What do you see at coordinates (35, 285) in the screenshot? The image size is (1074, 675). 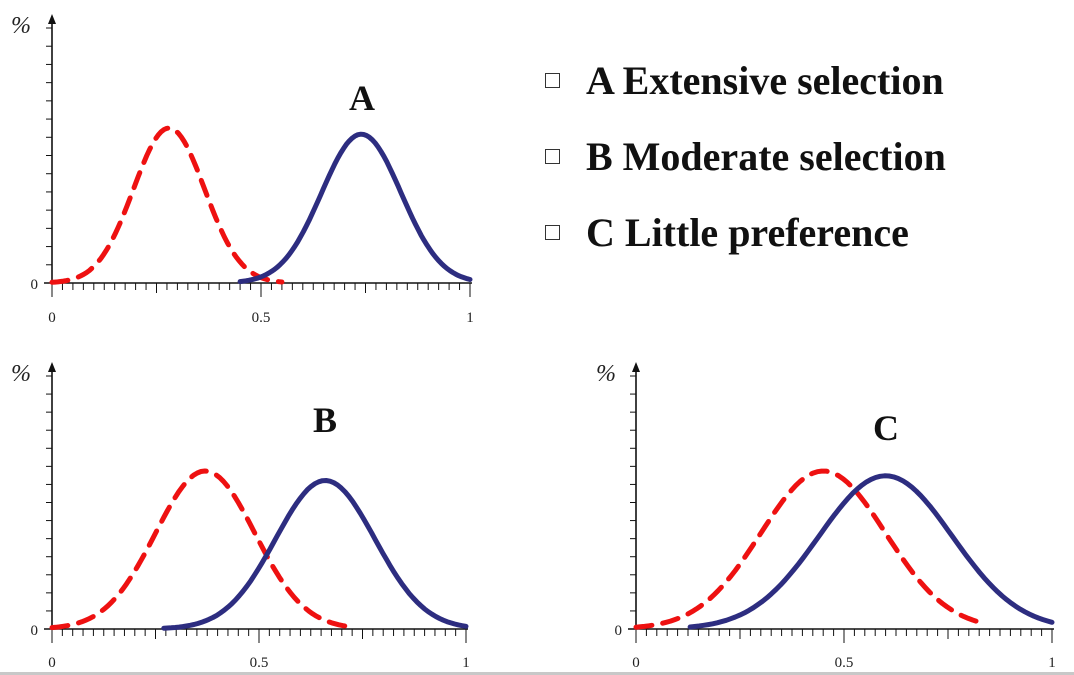 I see `panel-a-y-zero-label: 0` at bounding box center [35, 285].